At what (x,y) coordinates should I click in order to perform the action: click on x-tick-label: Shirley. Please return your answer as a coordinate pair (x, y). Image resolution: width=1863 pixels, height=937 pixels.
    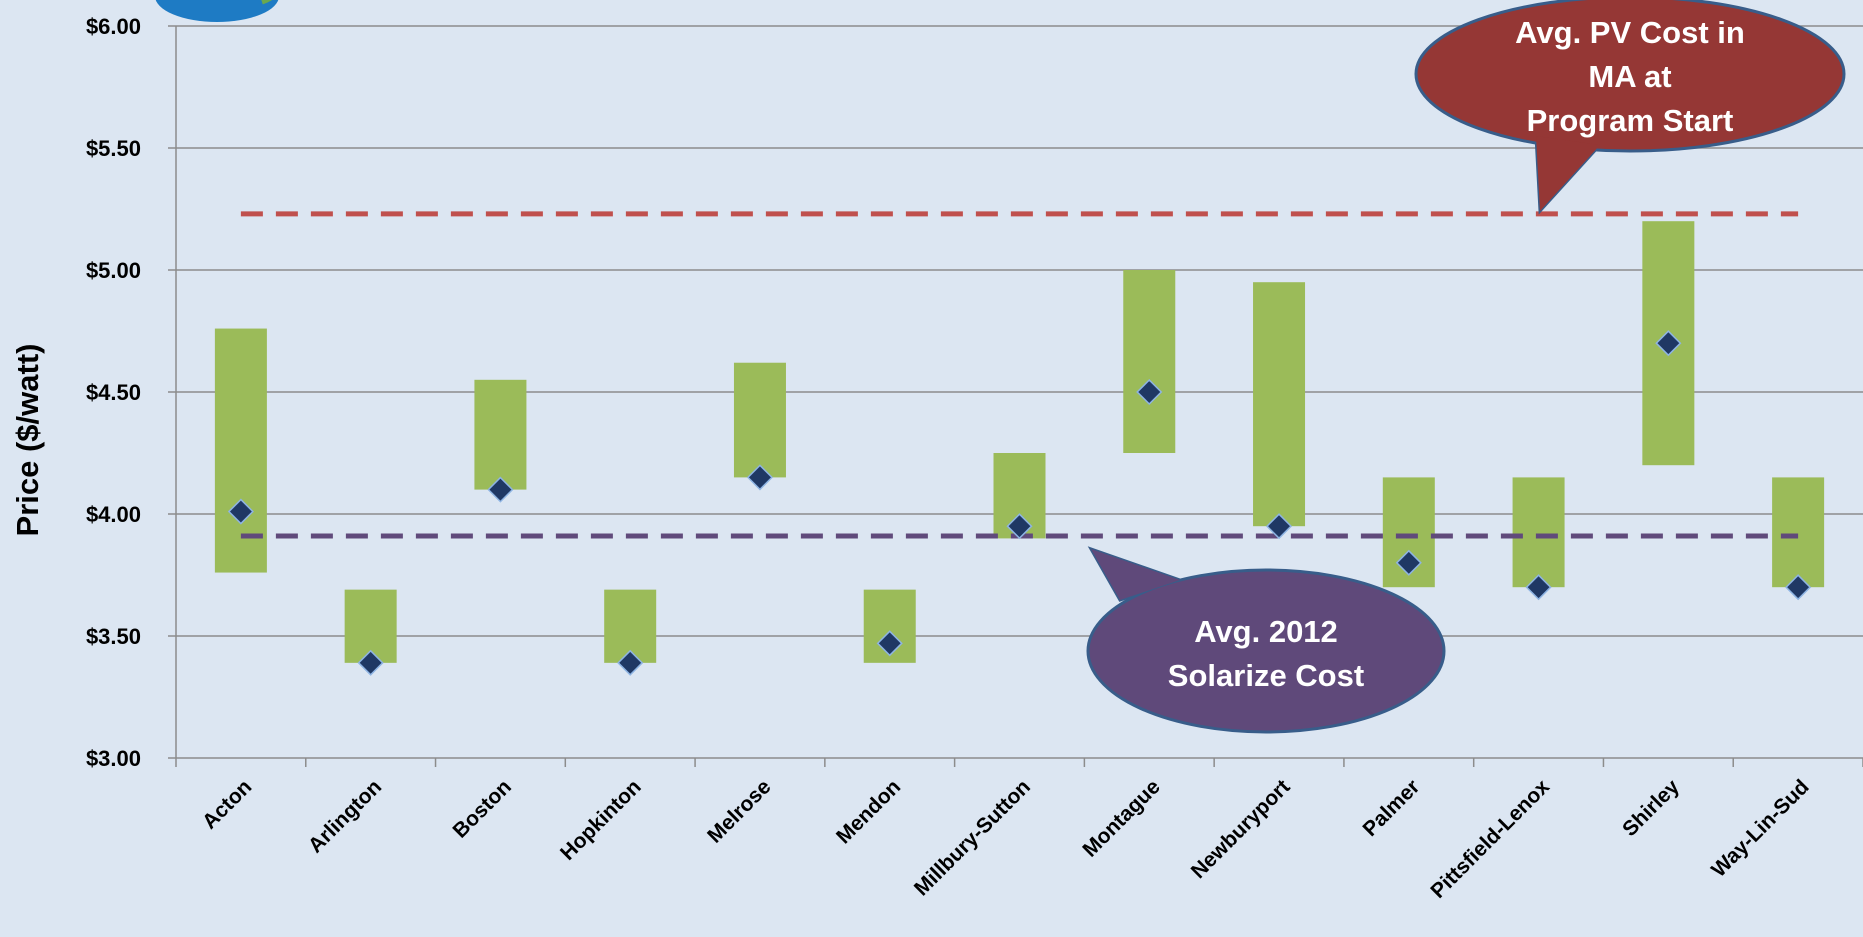
    Looking at the image, I should click on (1651, 808).